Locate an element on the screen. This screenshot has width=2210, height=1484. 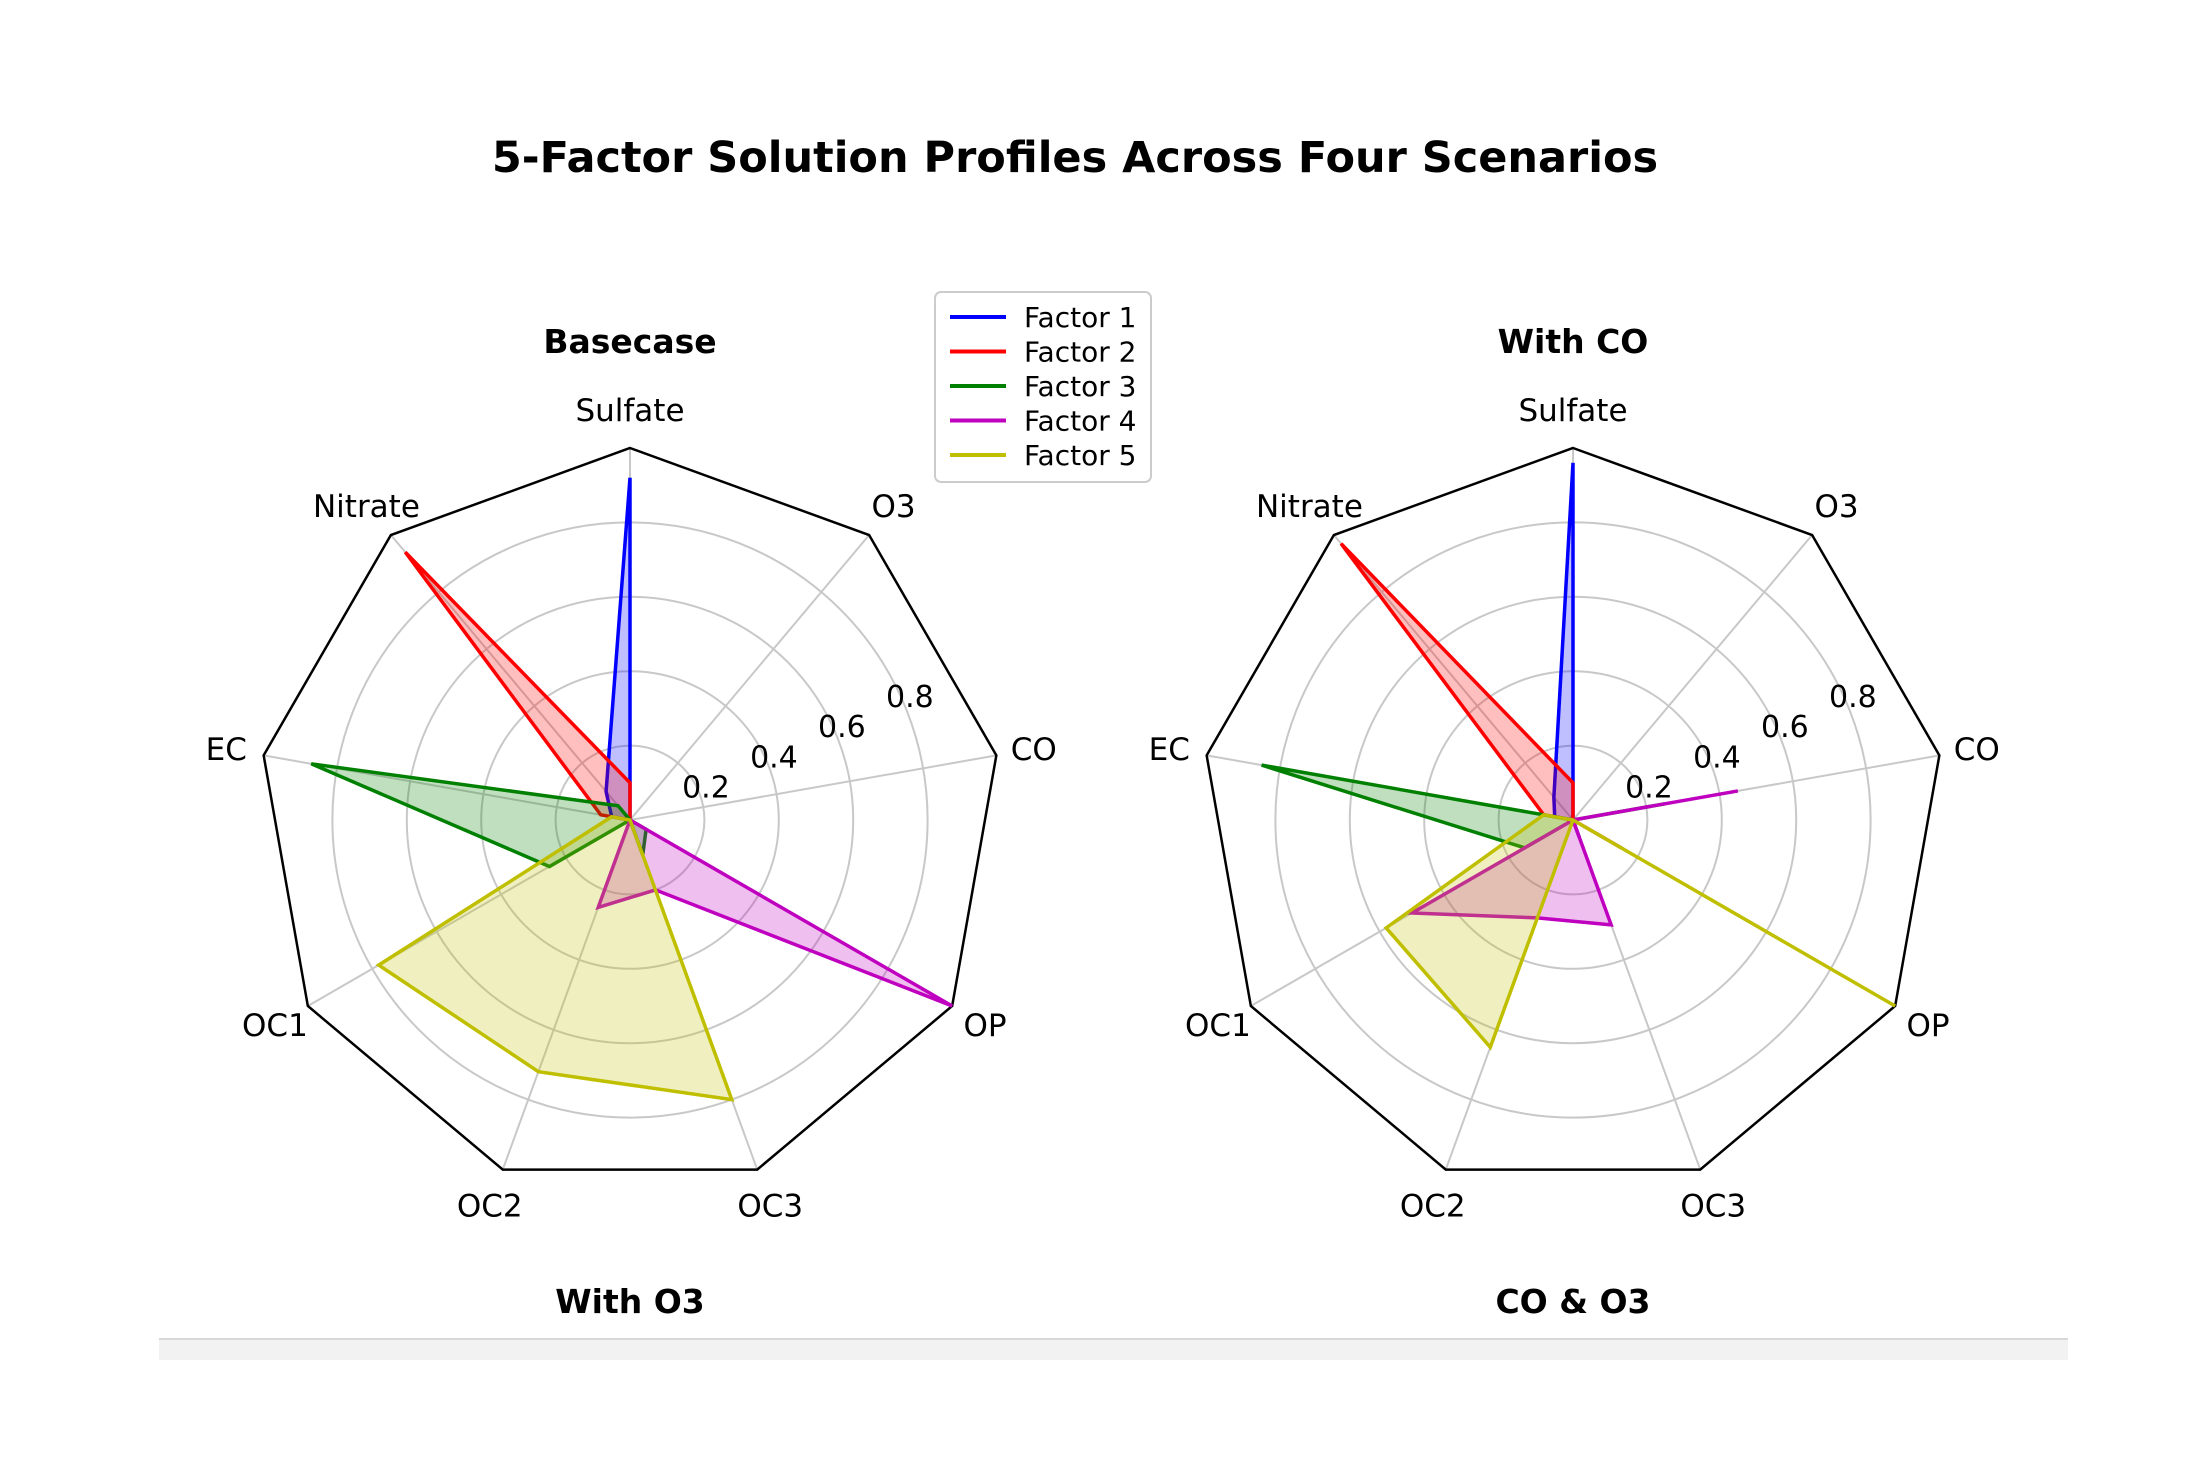
legend-label-factor-4: Factor 4 is located at coordinates (1080, 421).